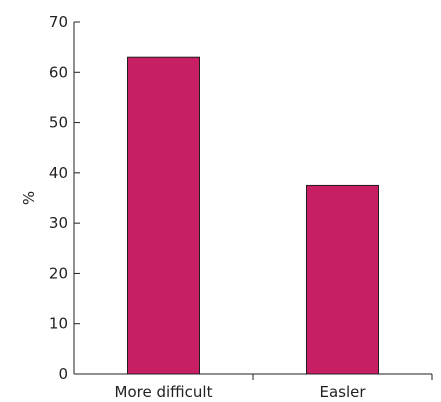  Describe the element at coordinates (274, 387) in the screenshot. I see `x-ticks: More difficult Easler` at that location.